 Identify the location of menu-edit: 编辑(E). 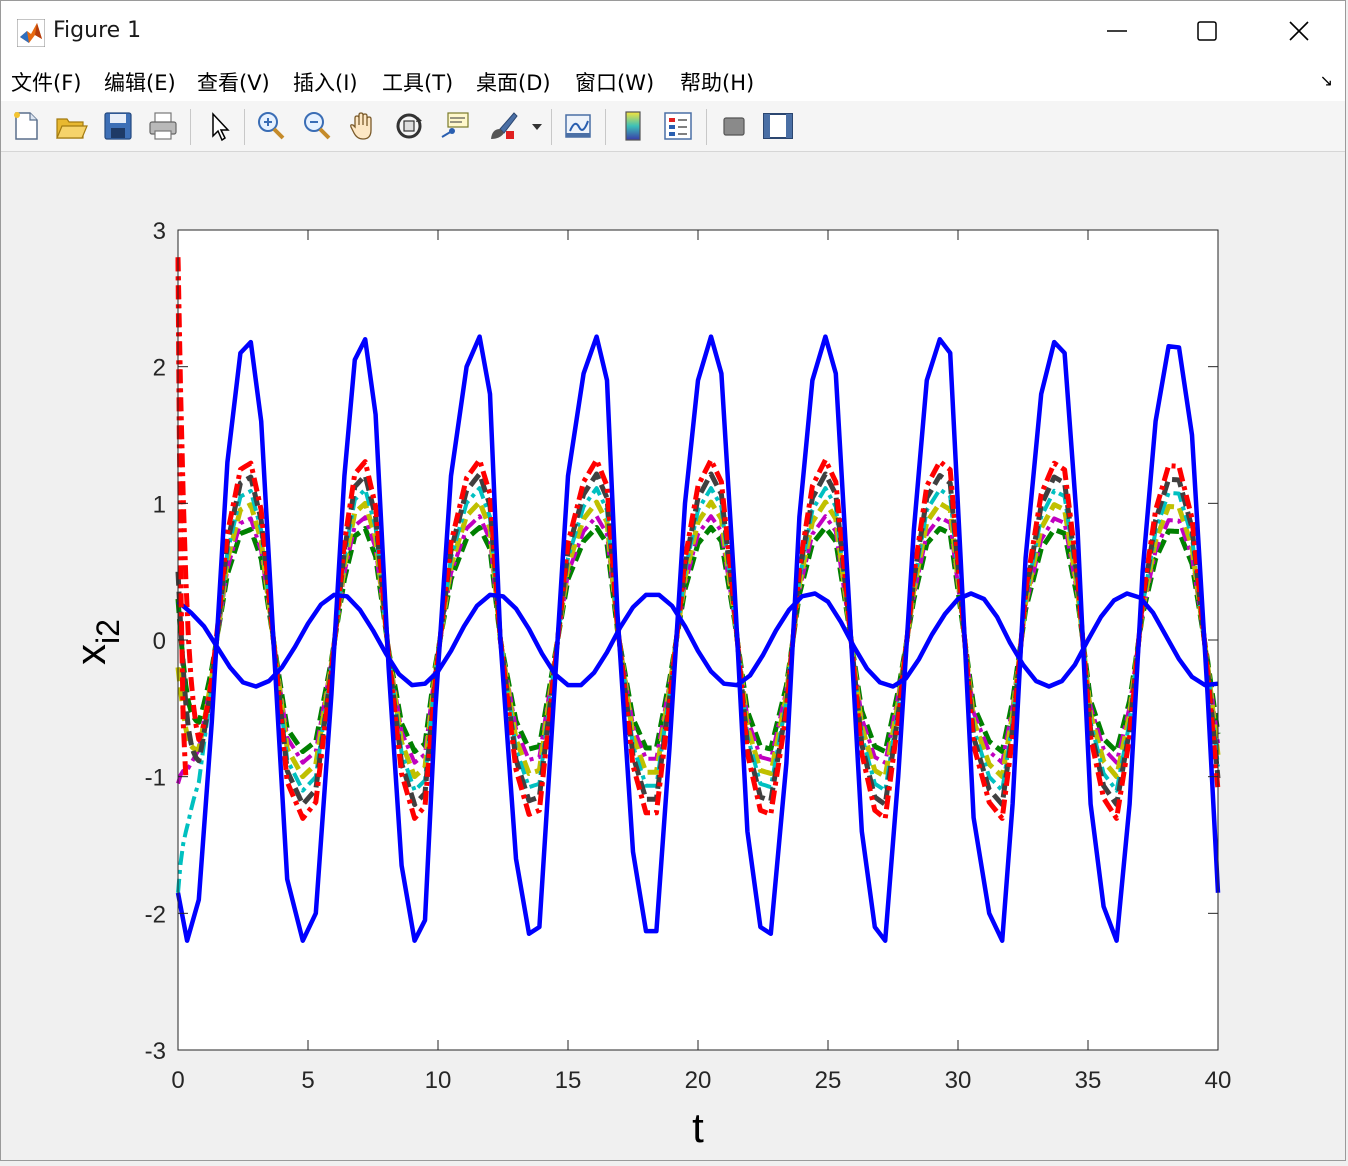
(140, 83).